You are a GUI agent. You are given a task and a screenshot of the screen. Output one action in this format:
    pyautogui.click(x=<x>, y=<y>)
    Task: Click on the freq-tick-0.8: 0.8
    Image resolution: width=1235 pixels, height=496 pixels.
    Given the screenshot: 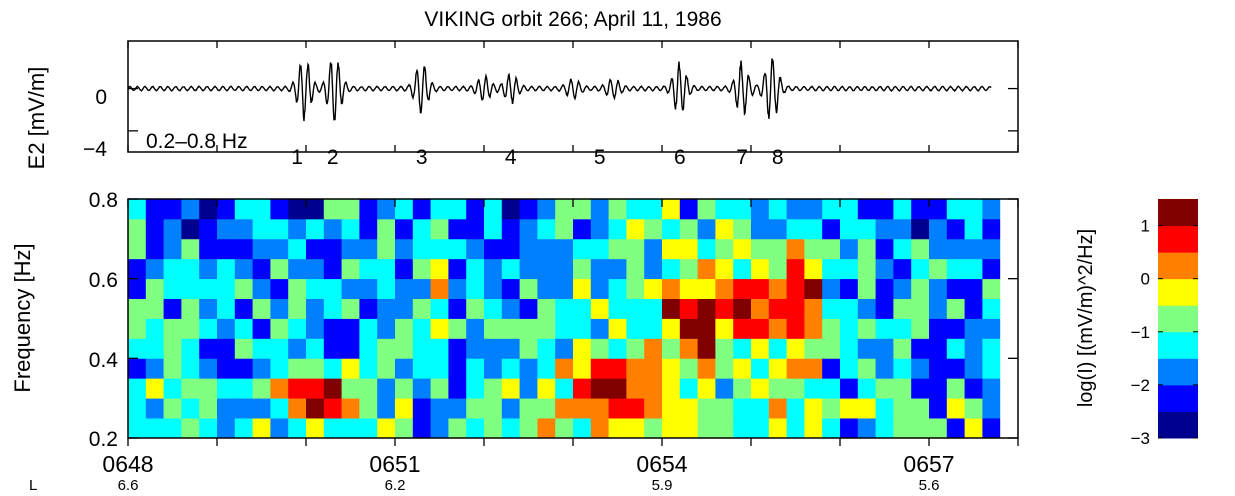 What is the action you would take?
    pyautogui.click(x=103, y=200)
    